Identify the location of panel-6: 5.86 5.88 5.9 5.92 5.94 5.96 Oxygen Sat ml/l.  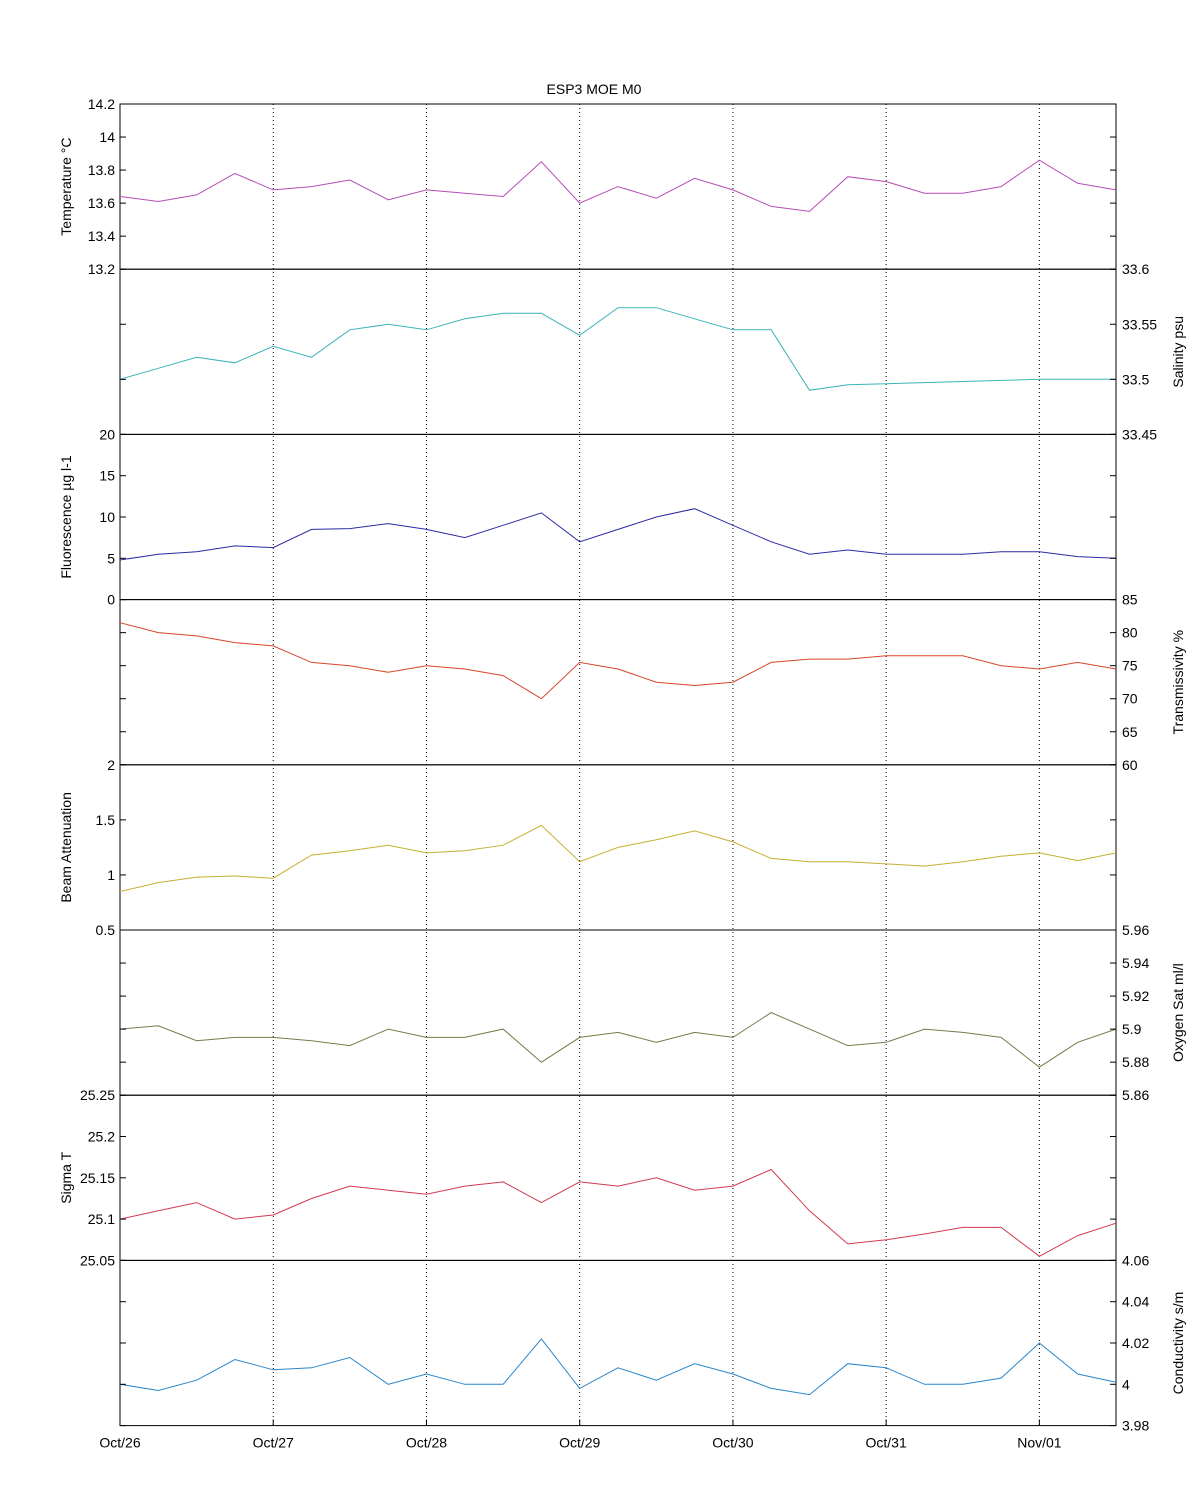
(652, 1012).